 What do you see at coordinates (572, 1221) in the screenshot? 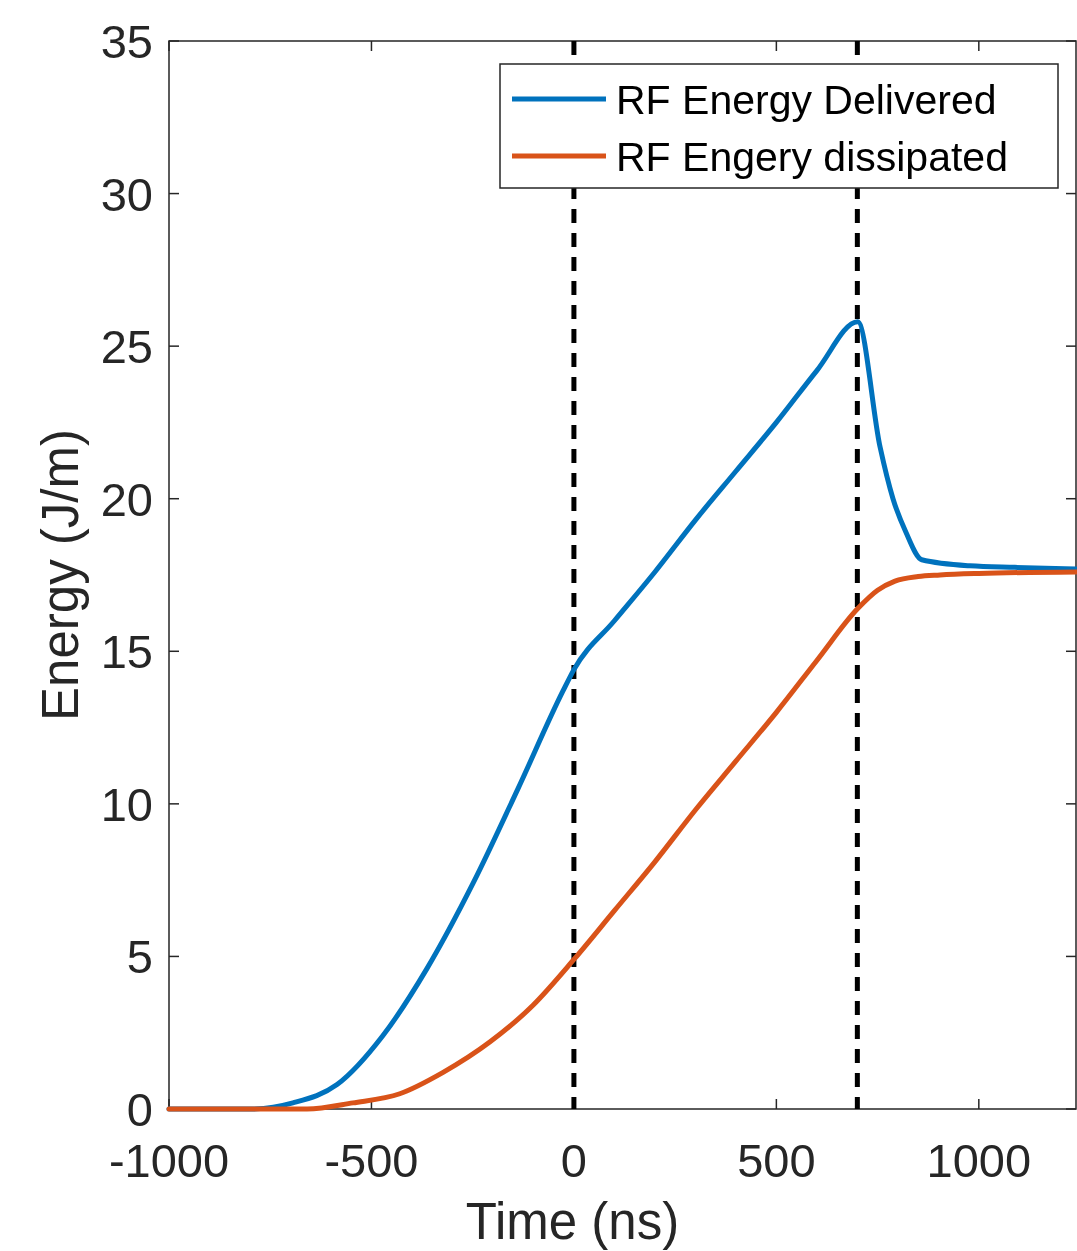
I see `x-axis-title: Time (ns)` at bounding box center [572, 1221].